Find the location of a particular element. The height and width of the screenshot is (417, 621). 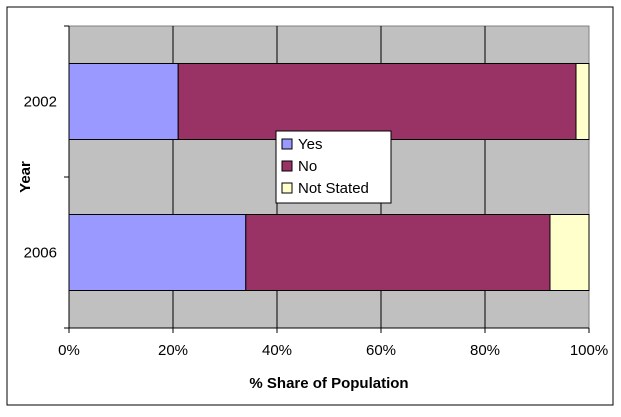

legend: Yes No Not Stated is located at coordinates (333, 167).